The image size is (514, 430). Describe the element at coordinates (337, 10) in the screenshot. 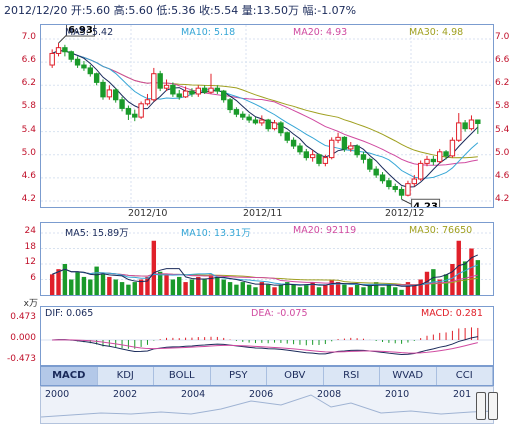

I see `change-value: -1.07%` at that location.